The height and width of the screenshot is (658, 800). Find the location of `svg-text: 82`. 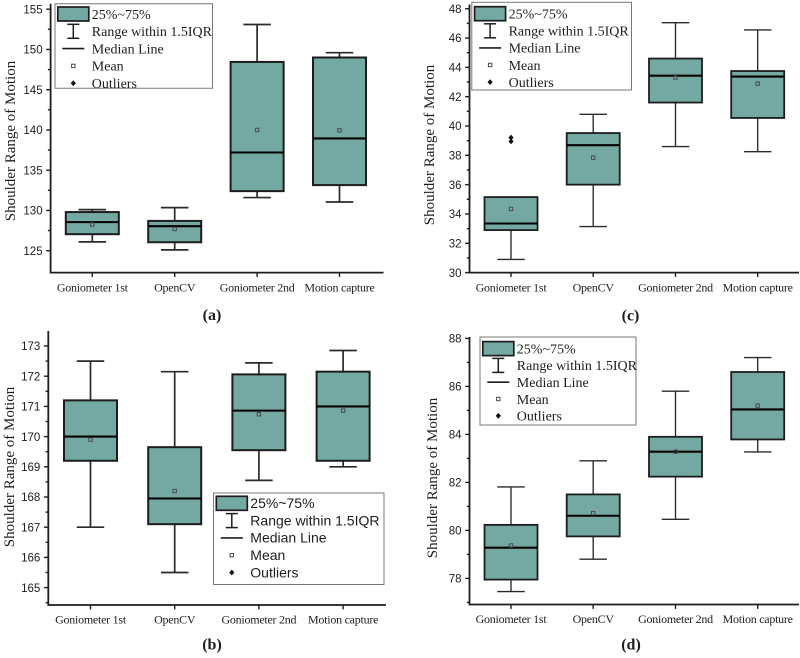

svg-text: 82 is located at coordinates (455, 484).